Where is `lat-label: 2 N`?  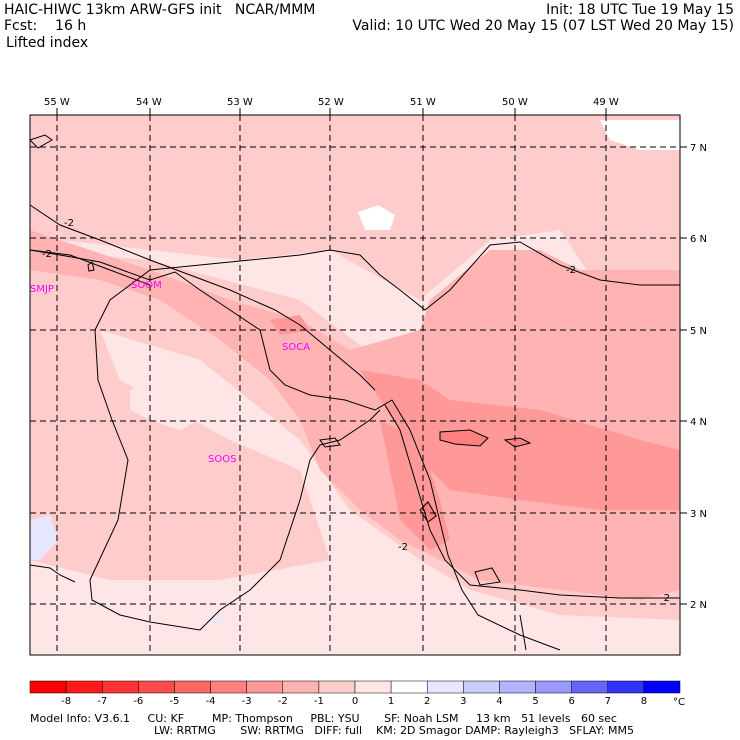 lat-label: 2 N is located at coordinates (698, 605).